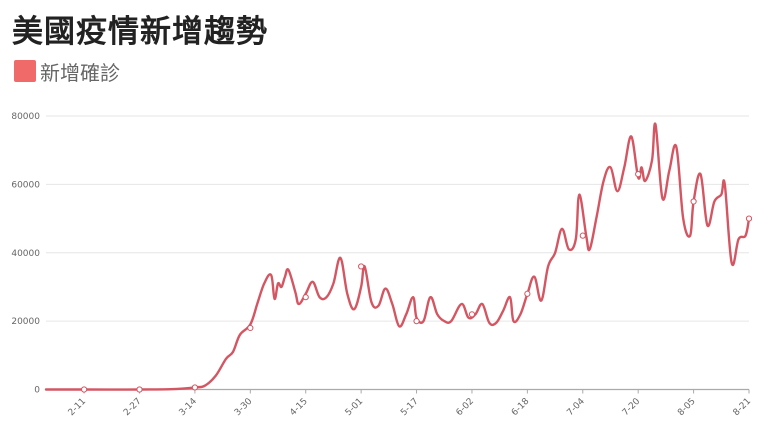  I want to click on legend-swatch, so click(25, 71).